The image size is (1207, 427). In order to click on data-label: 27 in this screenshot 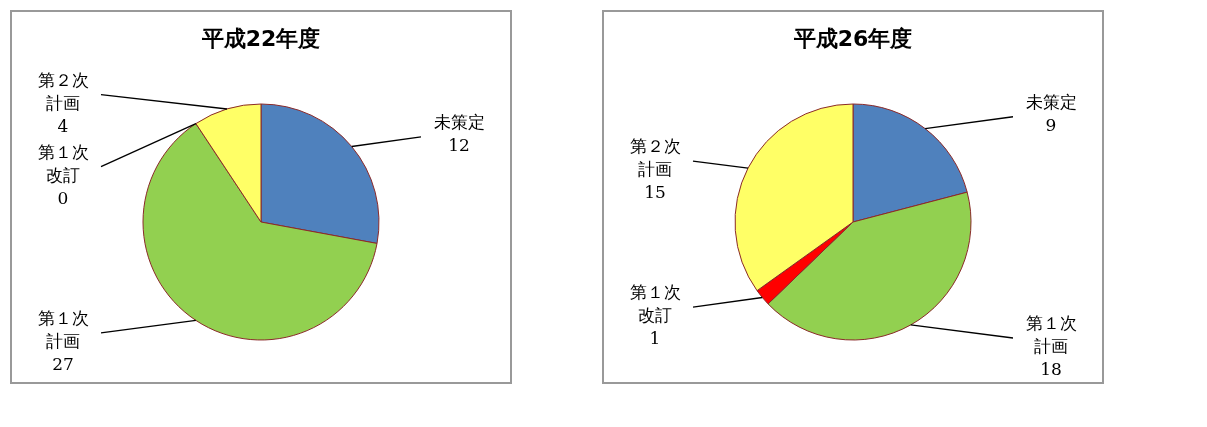, I will do `click(63, 363)`.